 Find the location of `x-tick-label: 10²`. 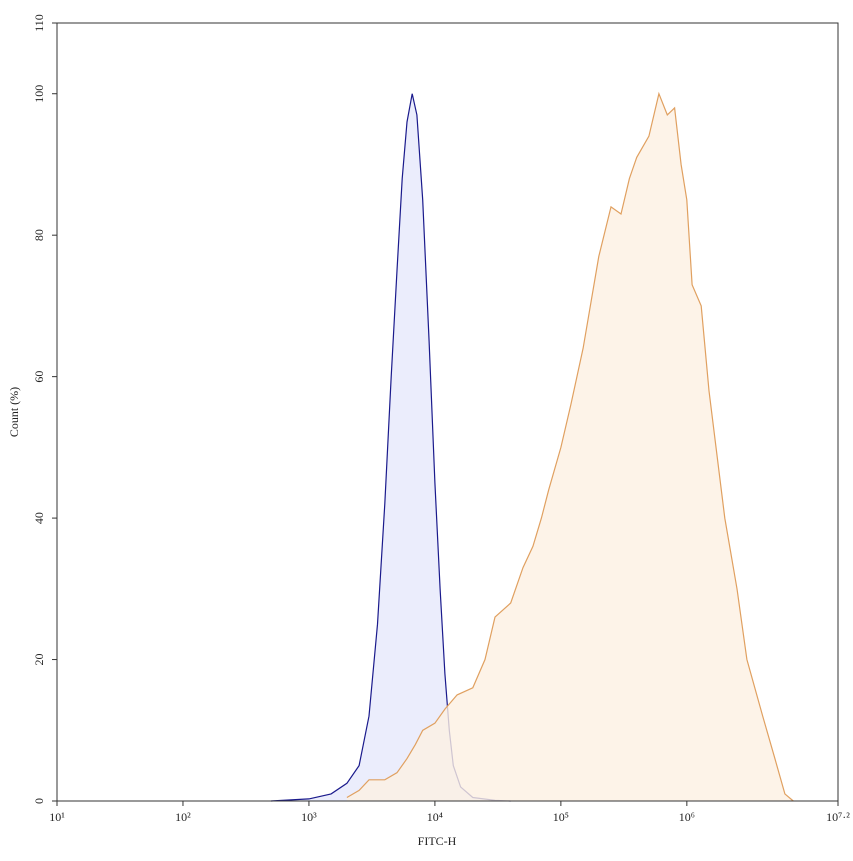

x-tick-label: 10² is located at coordinates (183, 817).